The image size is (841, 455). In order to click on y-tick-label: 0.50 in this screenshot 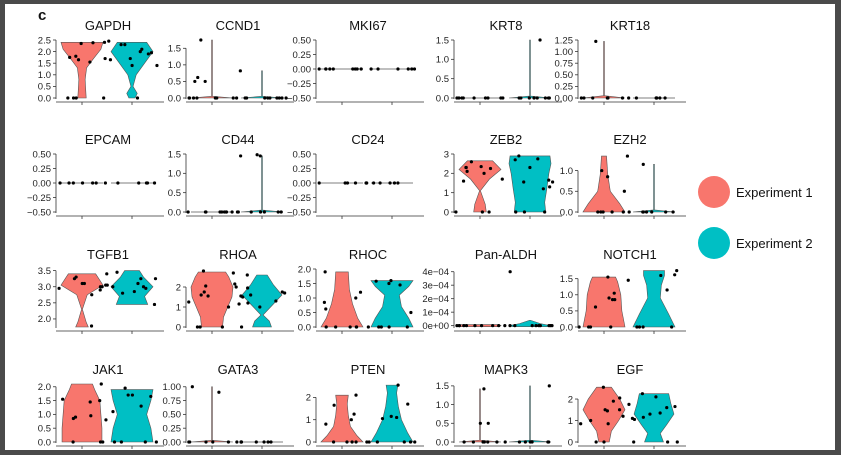, I will do `click(42, 154)`.